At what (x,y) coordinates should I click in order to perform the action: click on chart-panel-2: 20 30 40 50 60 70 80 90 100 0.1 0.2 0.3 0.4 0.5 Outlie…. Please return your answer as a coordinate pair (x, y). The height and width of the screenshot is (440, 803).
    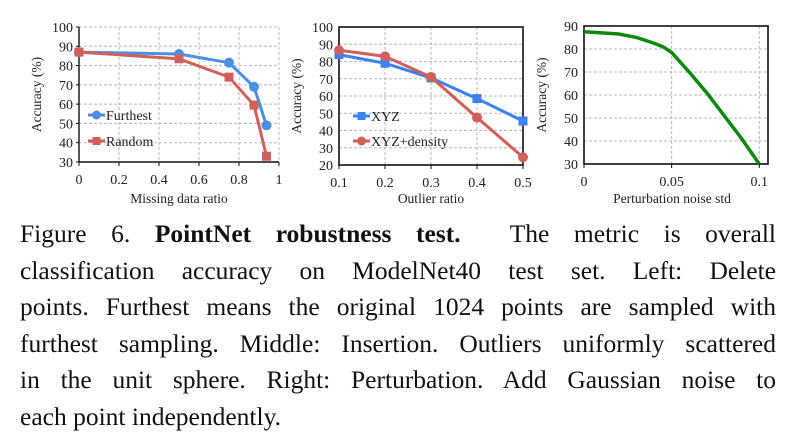
    Looking at the image, I should click on (410, 113).